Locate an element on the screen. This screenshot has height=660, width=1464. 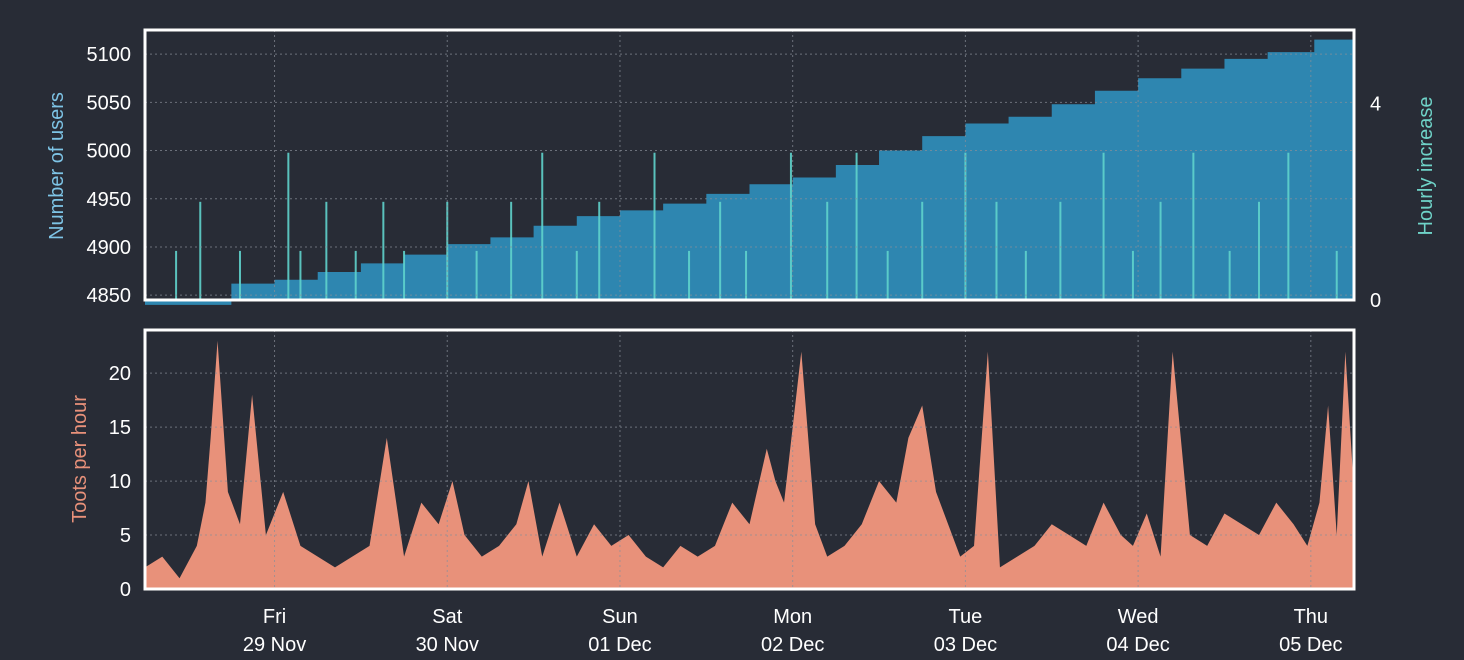
xtick-day-label: Sat is located at coordinates (447, 617).